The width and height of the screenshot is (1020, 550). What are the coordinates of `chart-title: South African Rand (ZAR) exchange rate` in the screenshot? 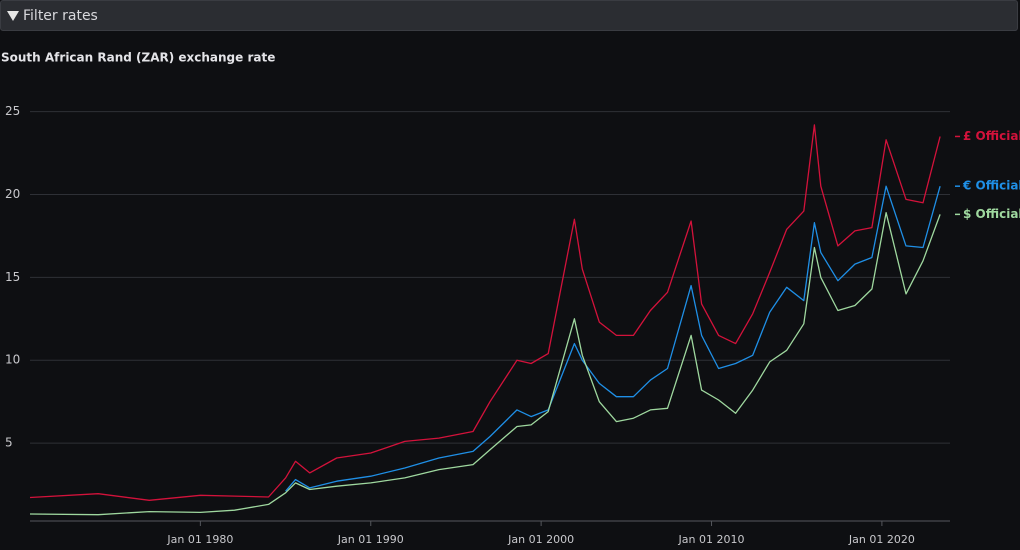 It's located at (138, 58).